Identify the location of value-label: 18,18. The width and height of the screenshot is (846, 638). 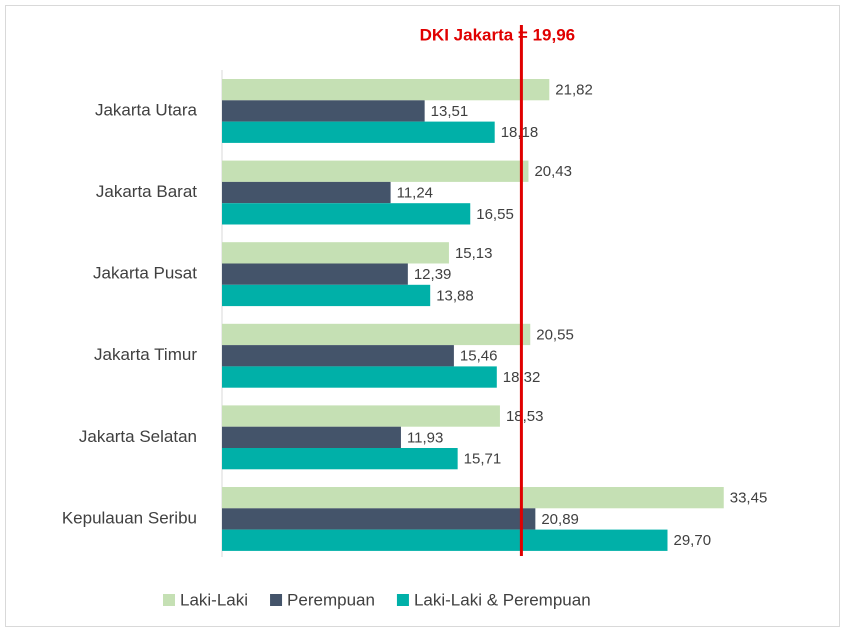
(520, 132).